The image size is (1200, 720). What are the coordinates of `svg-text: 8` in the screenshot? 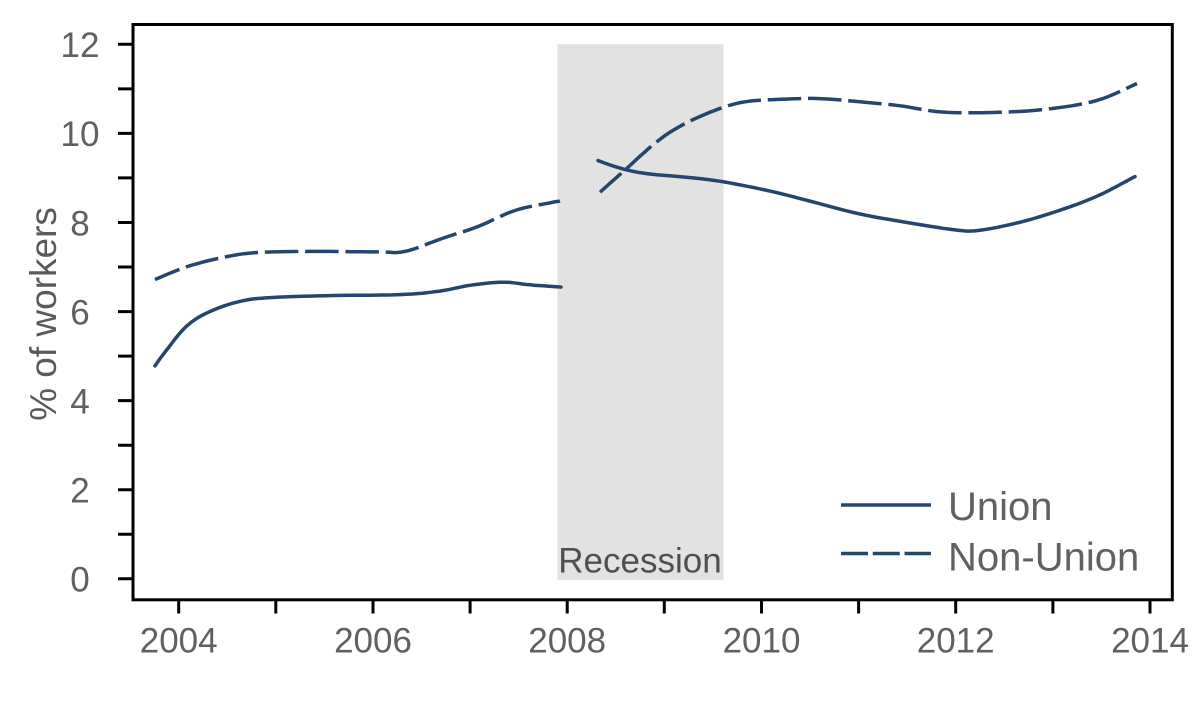 It's located at (79, 223).